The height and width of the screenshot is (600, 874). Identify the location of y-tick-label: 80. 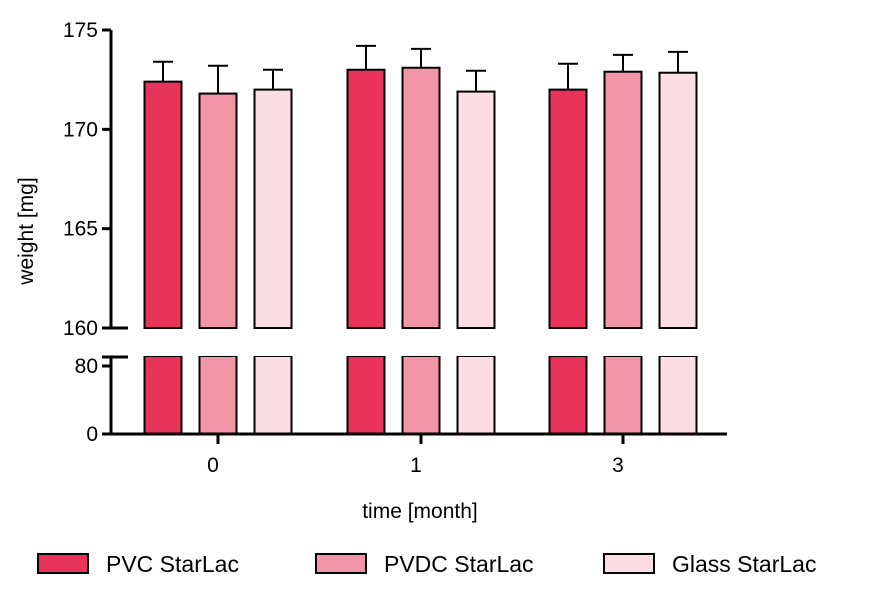
(86, 366).